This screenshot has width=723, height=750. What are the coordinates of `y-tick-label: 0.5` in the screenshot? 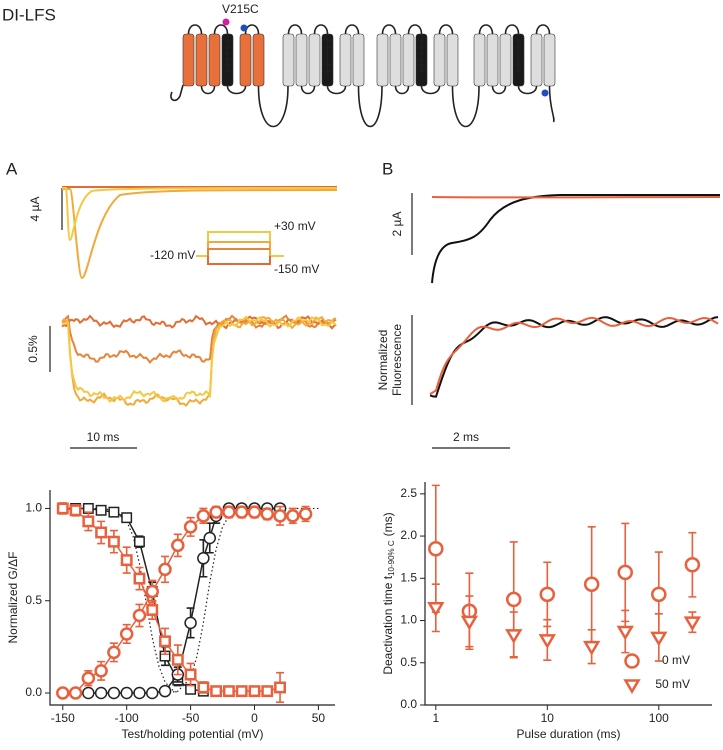 It's located at (33, 600).